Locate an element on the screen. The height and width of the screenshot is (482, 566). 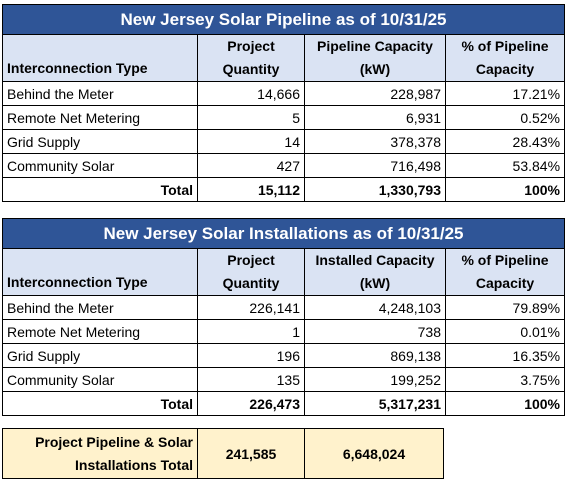
row-quantity: 135 is located at coordinates (251, 379).